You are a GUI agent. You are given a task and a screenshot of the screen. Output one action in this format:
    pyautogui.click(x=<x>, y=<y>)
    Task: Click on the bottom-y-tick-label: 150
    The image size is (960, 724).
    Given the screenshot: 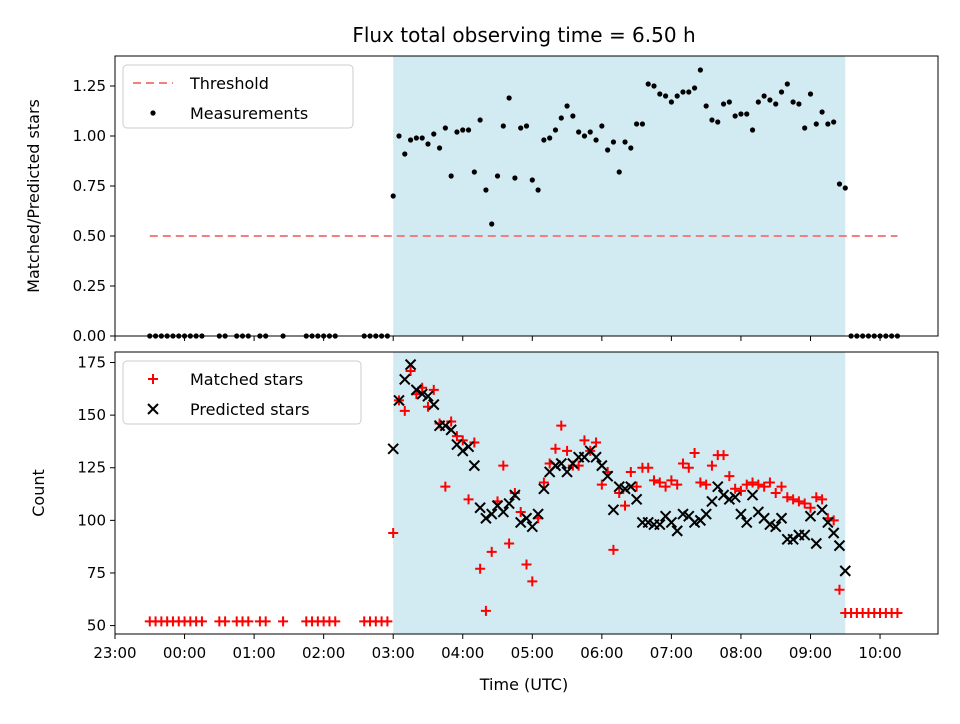 What is the action you would take?
    pyautogui.click(x=91, y=415)
    